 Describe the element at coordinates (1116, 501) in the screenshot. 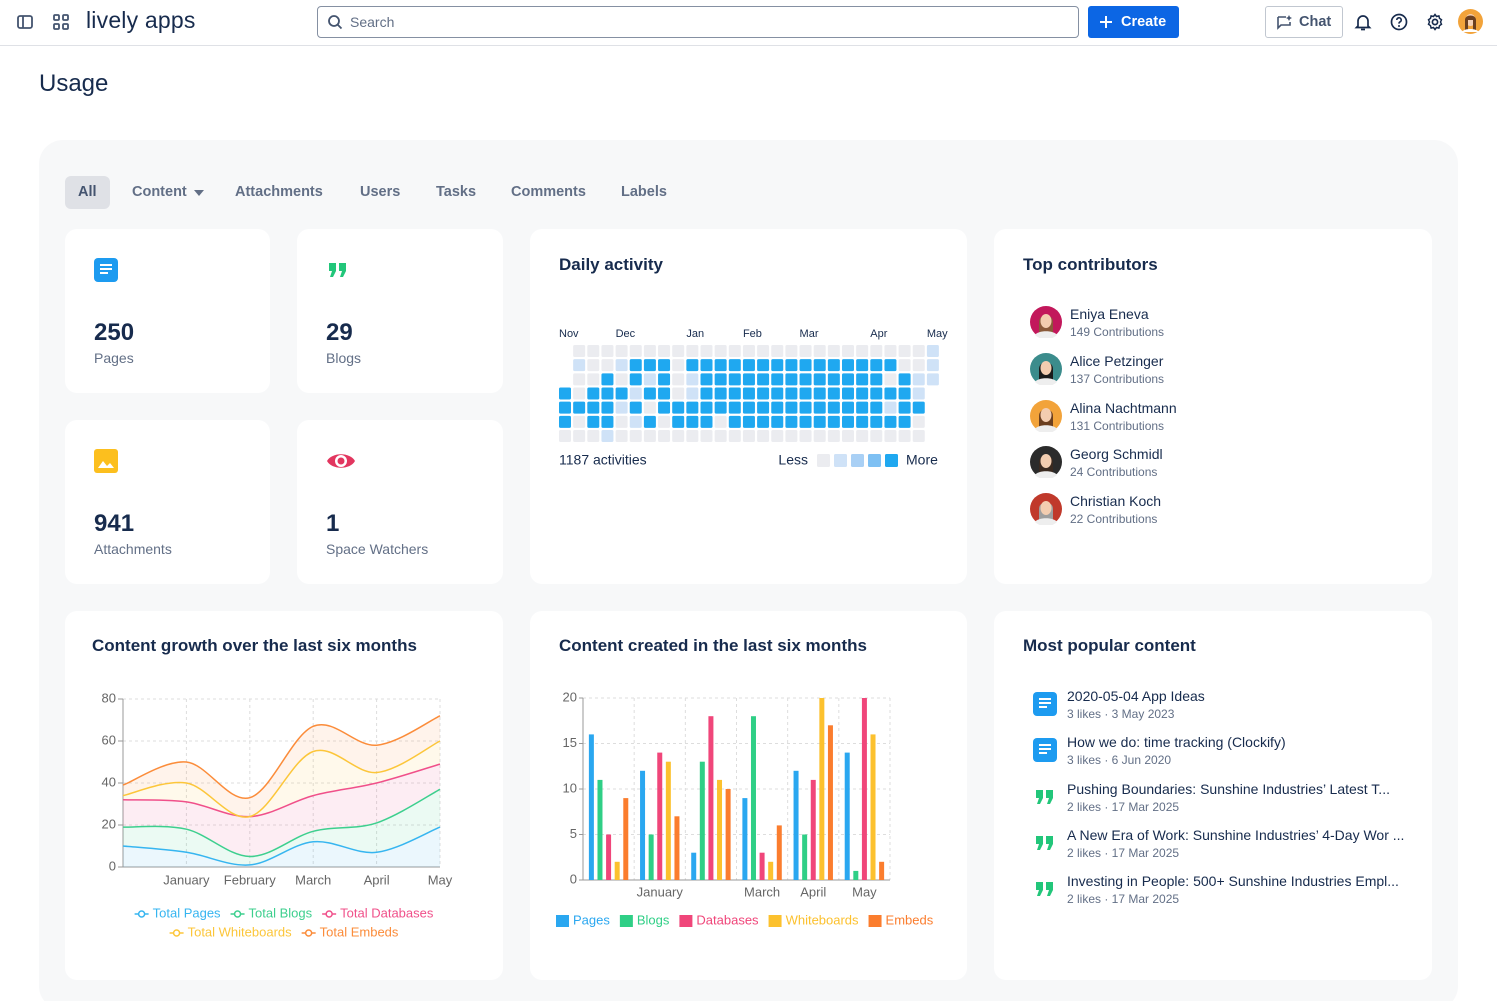

I see `contributor-name: Christian Koch` at that location.